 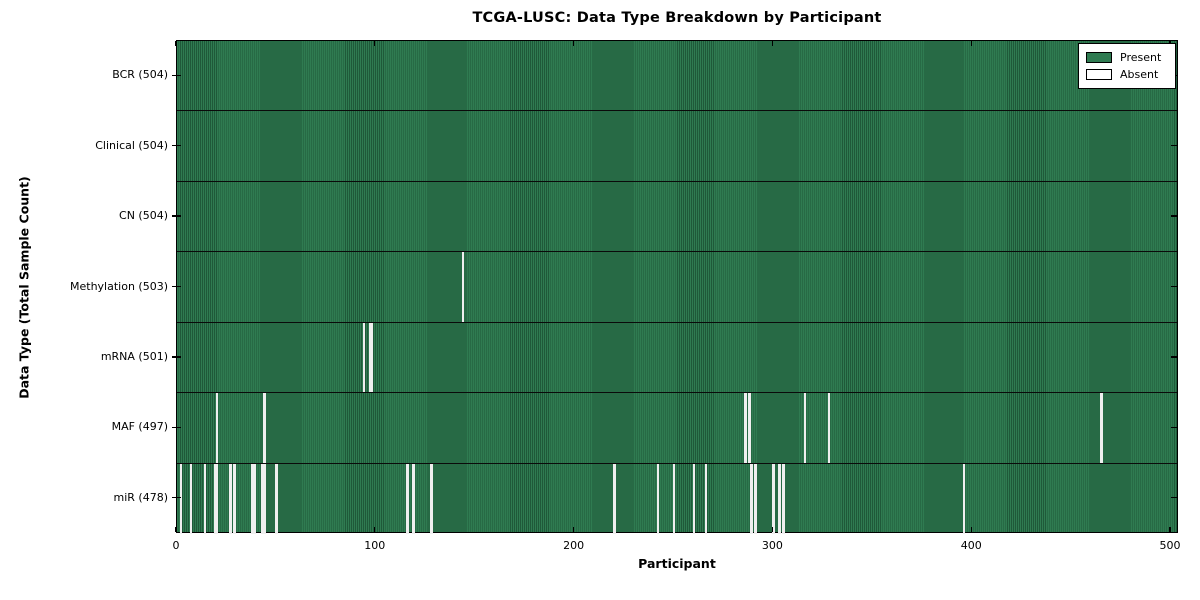 What do you see at coordinates (140, 75) in the screenshot?
I see `y-tick-label-bcr: BCR (504)` at bounding box center [140, 75].